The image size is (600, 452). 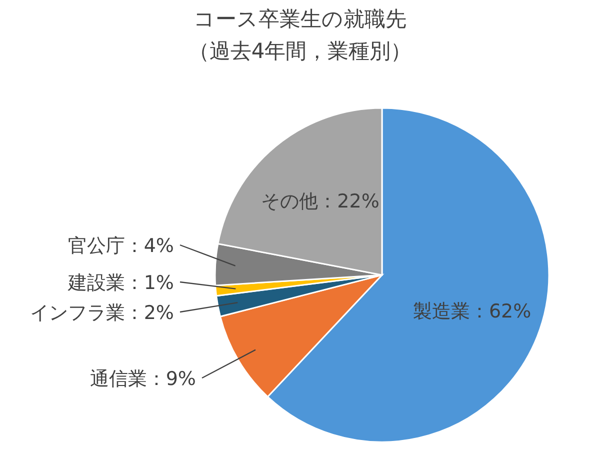 What do you see at coordinates (300, 51) in the screenshot?
I see `title: （過去4年間，業種別）` at bounding box center [300, 51].